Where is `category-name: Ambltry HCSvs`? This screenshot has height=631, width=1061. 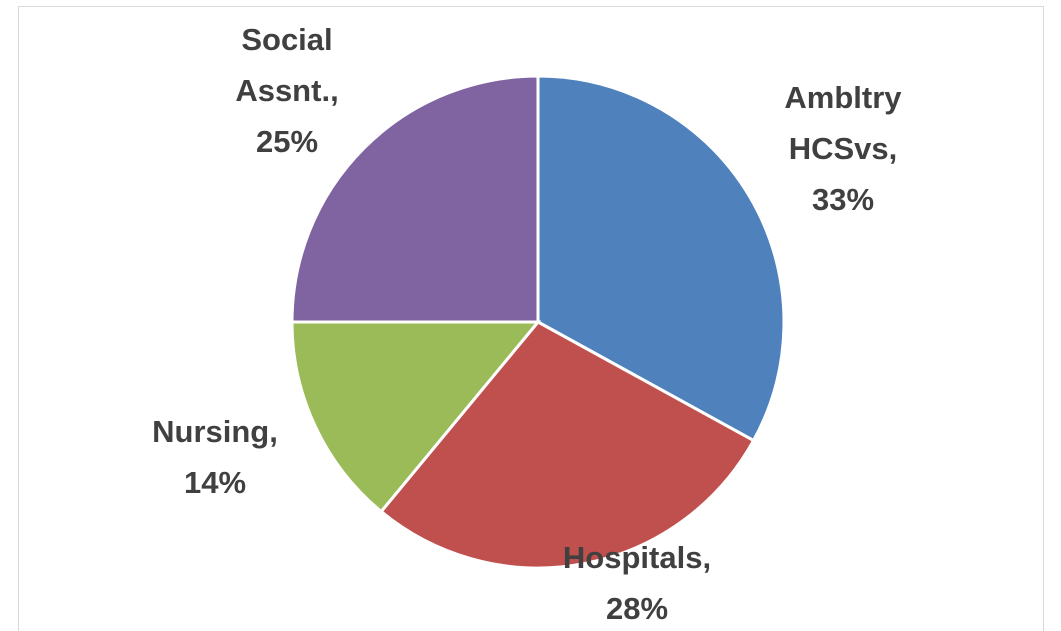 category-name: Ambltry HCSvs is located at coordinates (843, 123).